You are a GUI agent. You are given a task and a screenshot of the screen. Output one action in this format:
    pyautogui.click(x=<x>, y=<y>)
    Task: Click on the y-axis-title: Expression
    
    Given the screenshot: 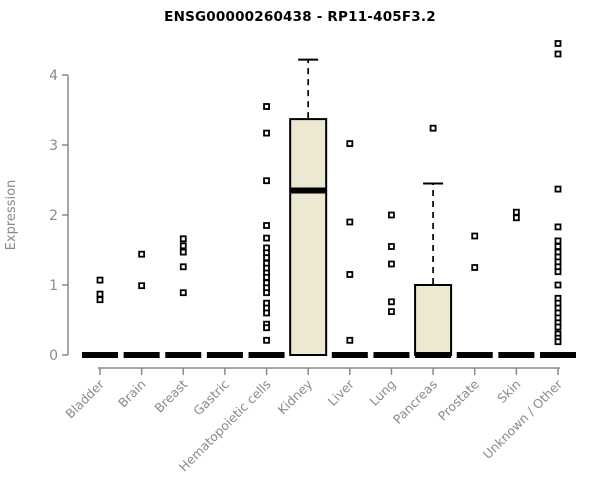 What is the action you would take?
    pyautogui.click(x=11, y=215)
    